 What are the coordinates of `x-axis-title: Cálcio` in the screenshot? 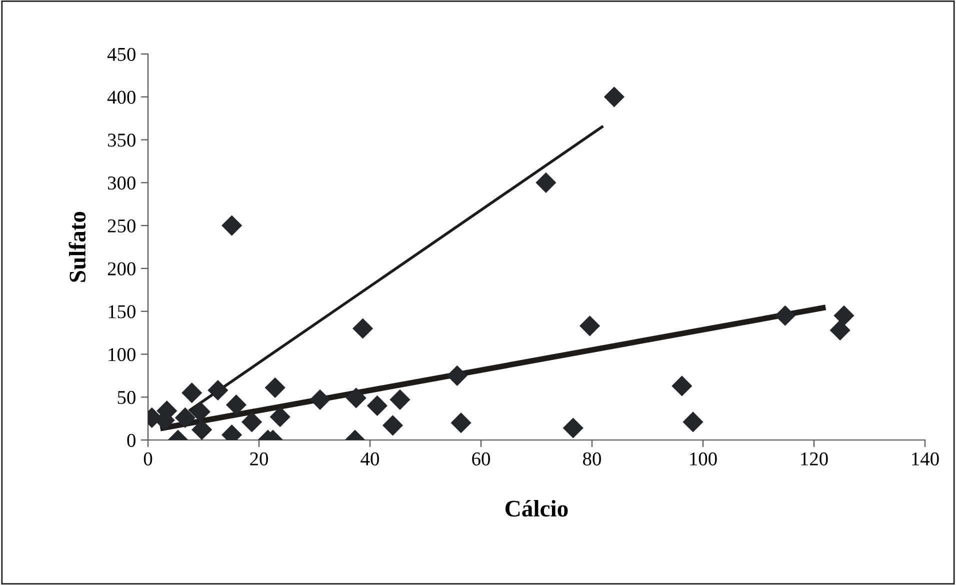 It's located at (537, 508).